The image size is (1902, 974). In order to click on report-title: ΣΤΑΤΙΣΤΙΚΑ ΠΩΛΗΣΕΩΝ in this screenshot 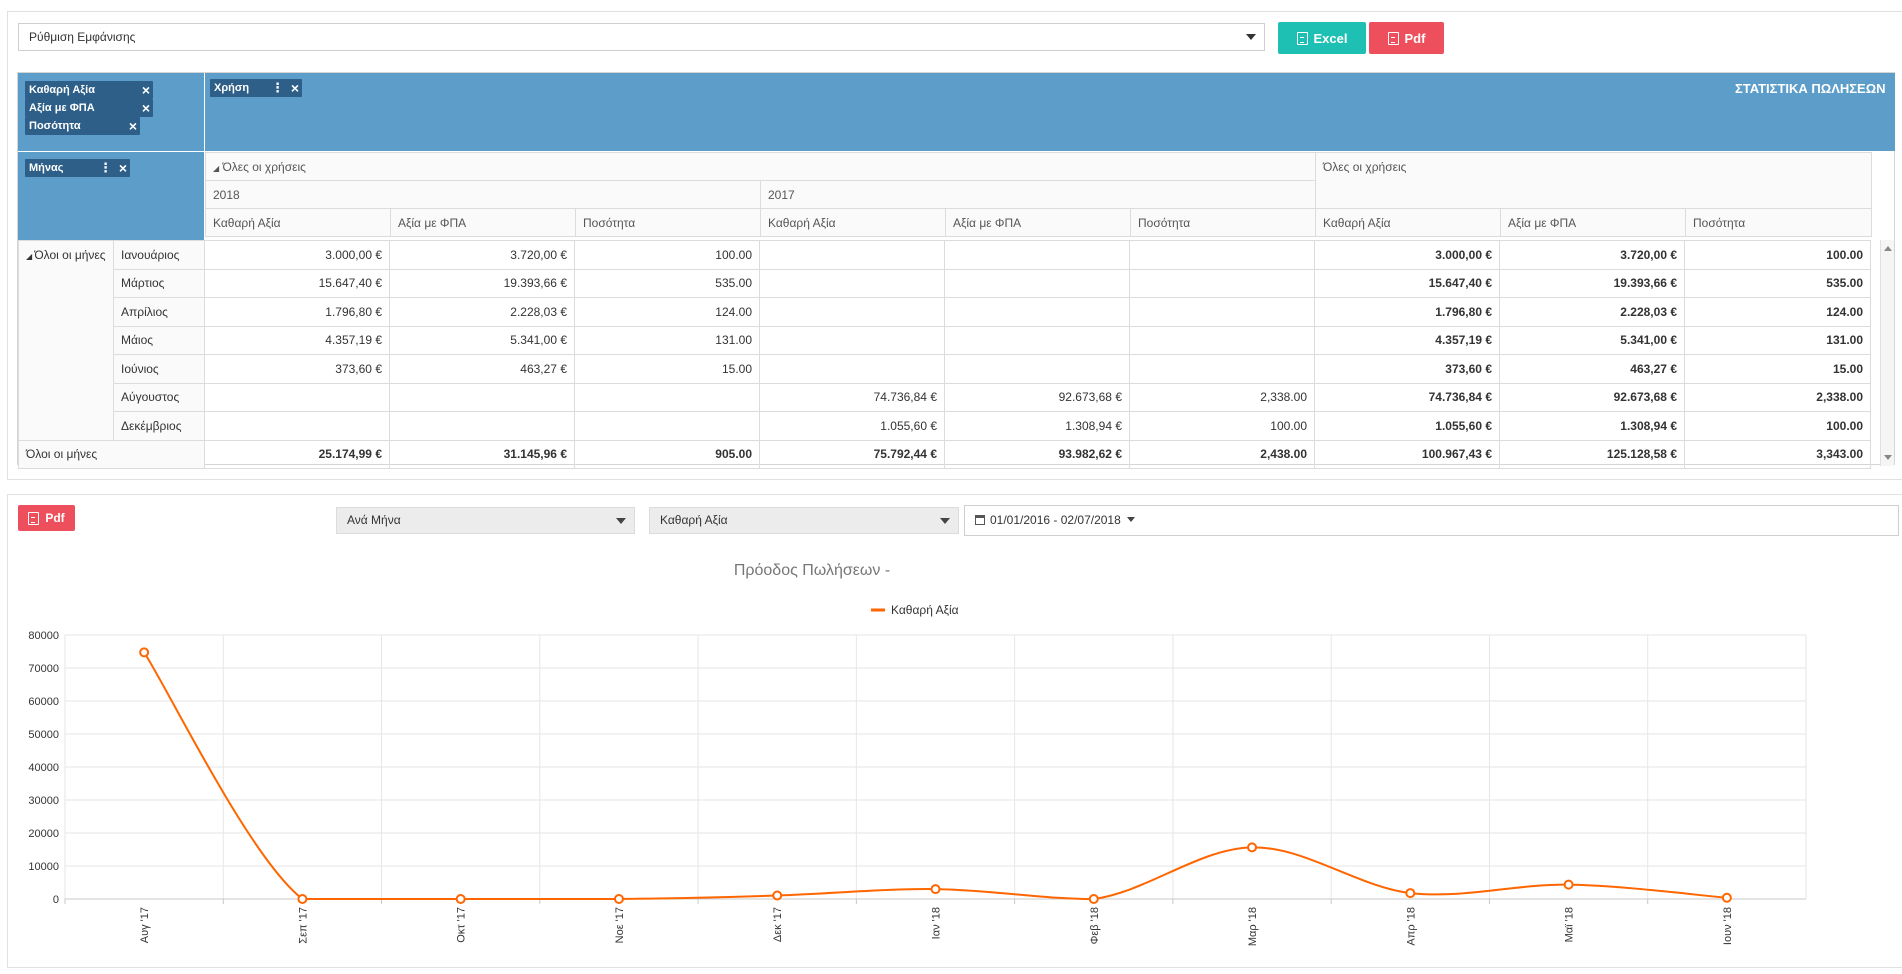, I will do `click(1810, 88)`.